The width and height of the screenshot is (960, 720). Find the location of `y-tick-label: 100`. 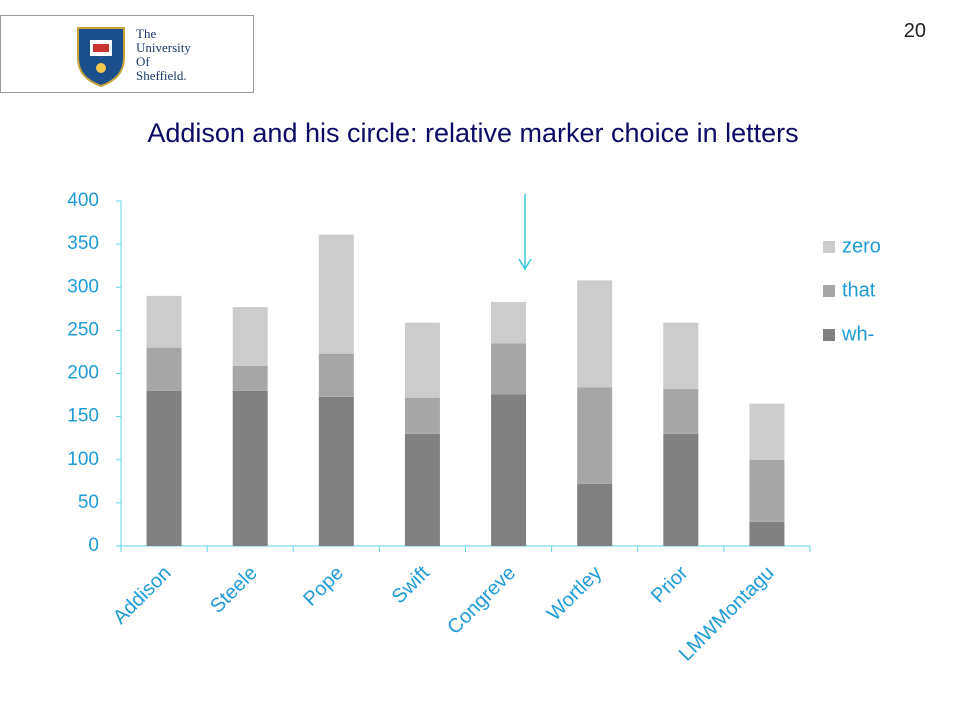

y-tick-label: 100 is located at coordinates (83, 459).